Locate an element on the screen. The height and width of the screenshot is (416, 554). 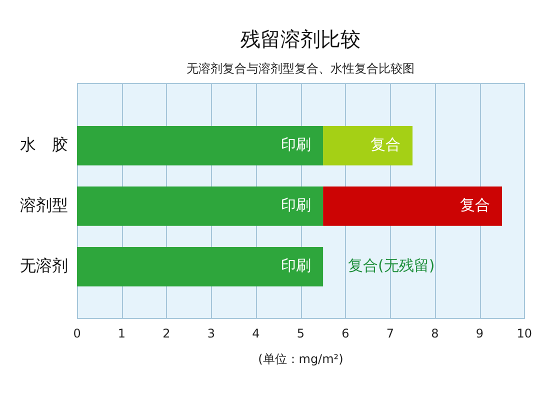
x-tick-label: 4 is located at coordinates (256, 333).